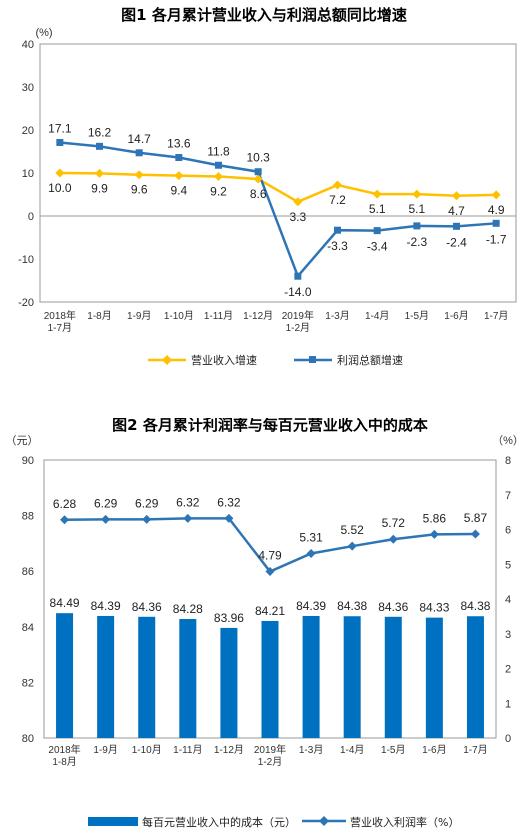 Image resolution: width=528 pixels, height=837 pixels. What do you see at coordinates (179, 144) in the screenshot?
I see `profit-data-label: 13.6` at bounding box center [179, 144].